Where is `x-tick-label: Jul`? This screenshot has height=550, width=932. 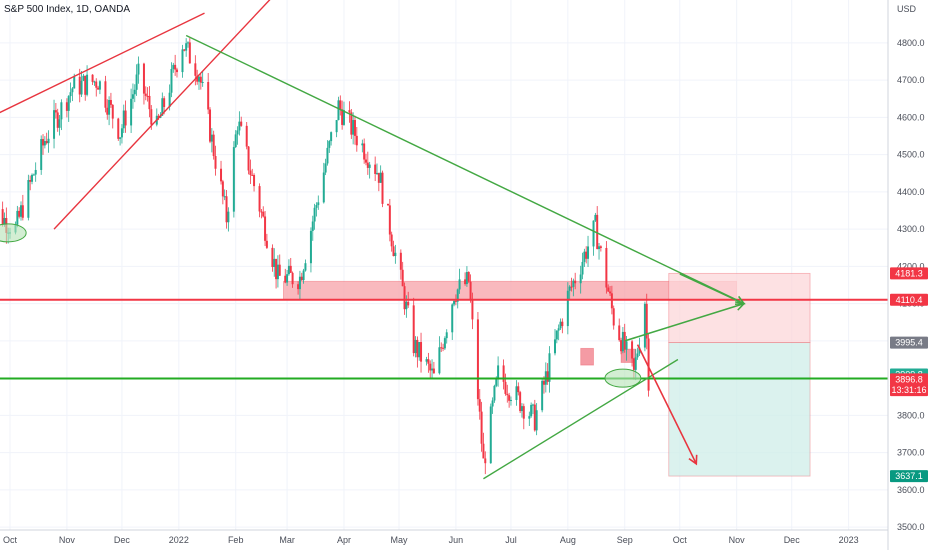
x-tick-label: Jul is located at coordinates (511, 540).